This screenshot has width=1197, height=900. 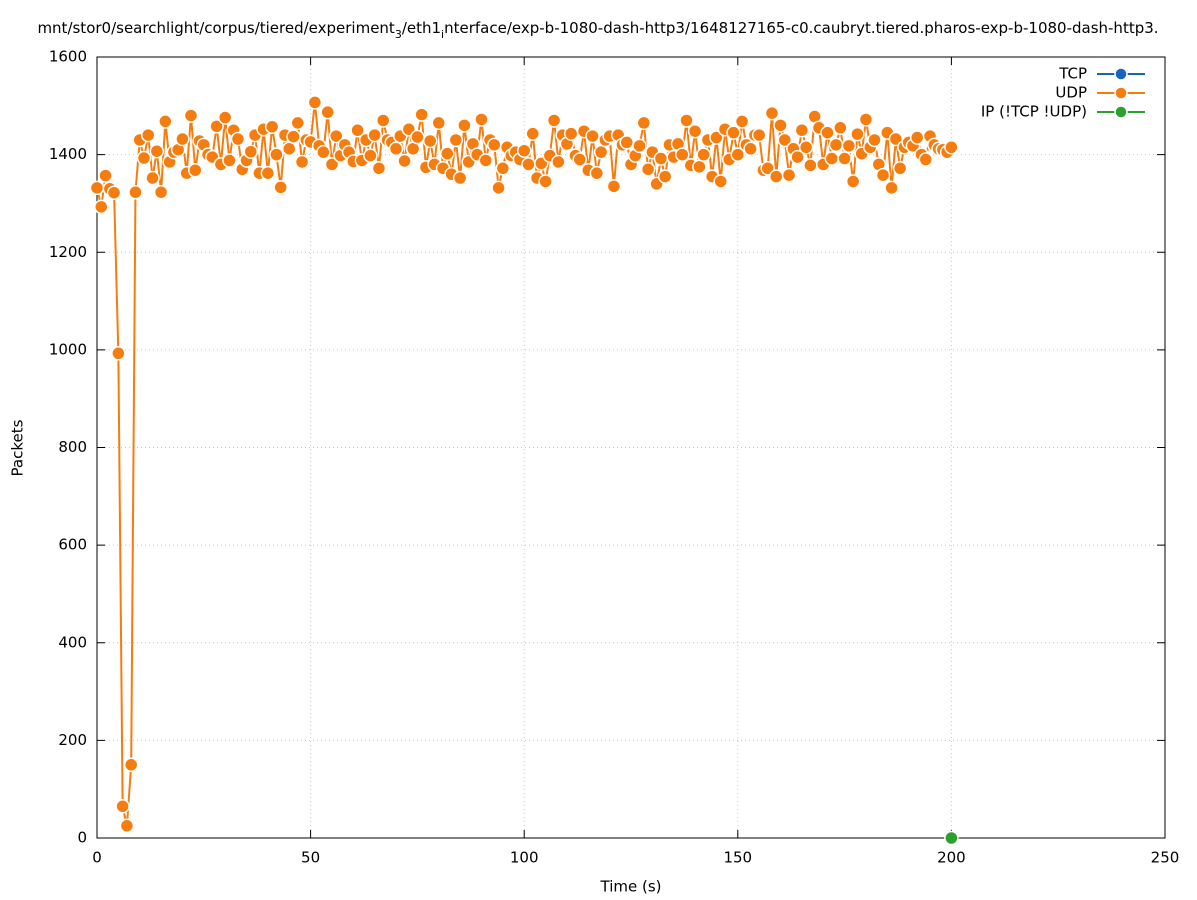 I want to click on x-tick-label: 100, so click(x=524, y=858).